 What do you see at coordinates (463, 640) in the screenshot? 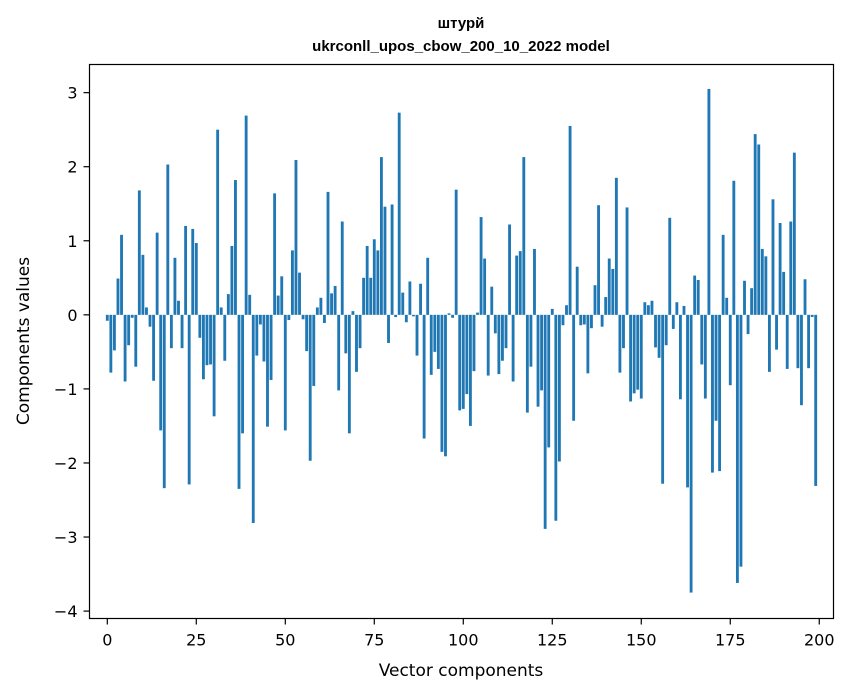
I see `x-tick-label: 100` at bounding box center [463, 640].